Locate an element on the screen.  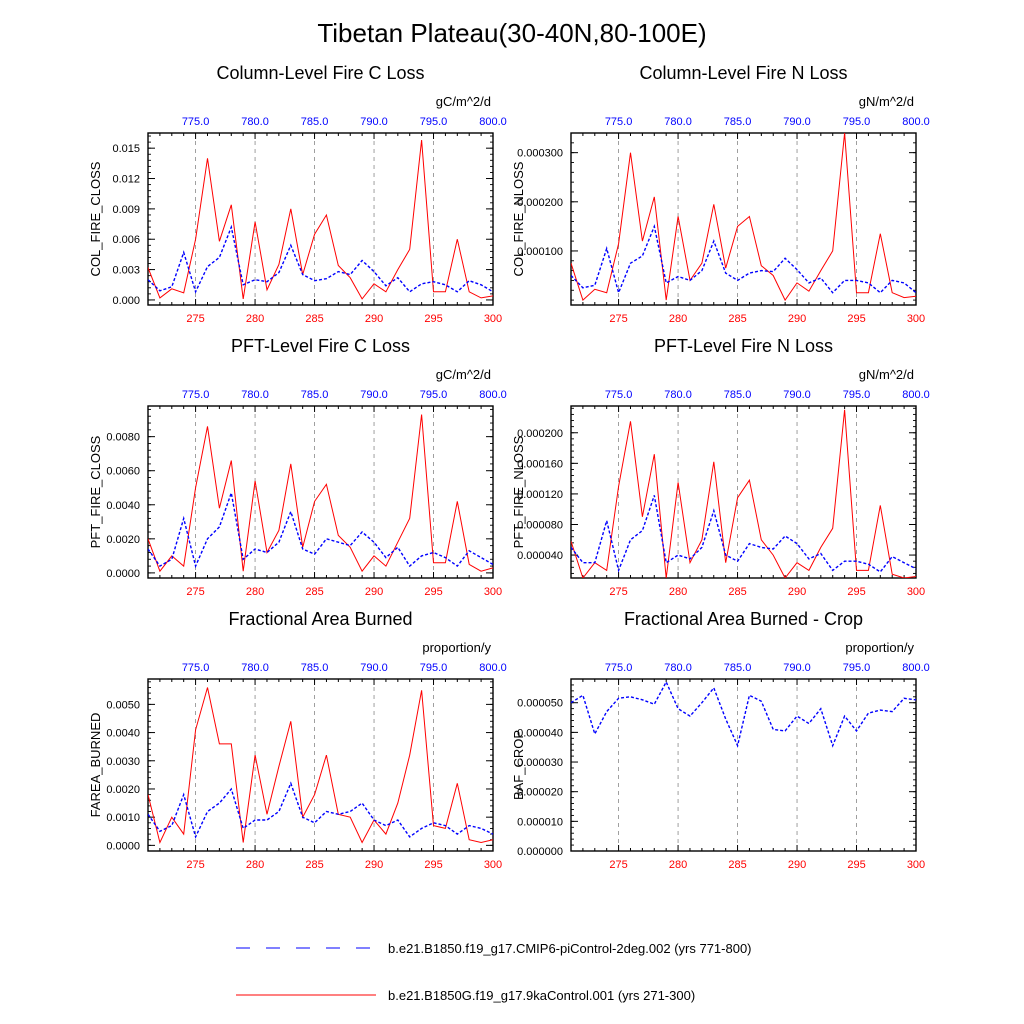
y-tick-label: 0.000300 is located at coordinates (540, 154).